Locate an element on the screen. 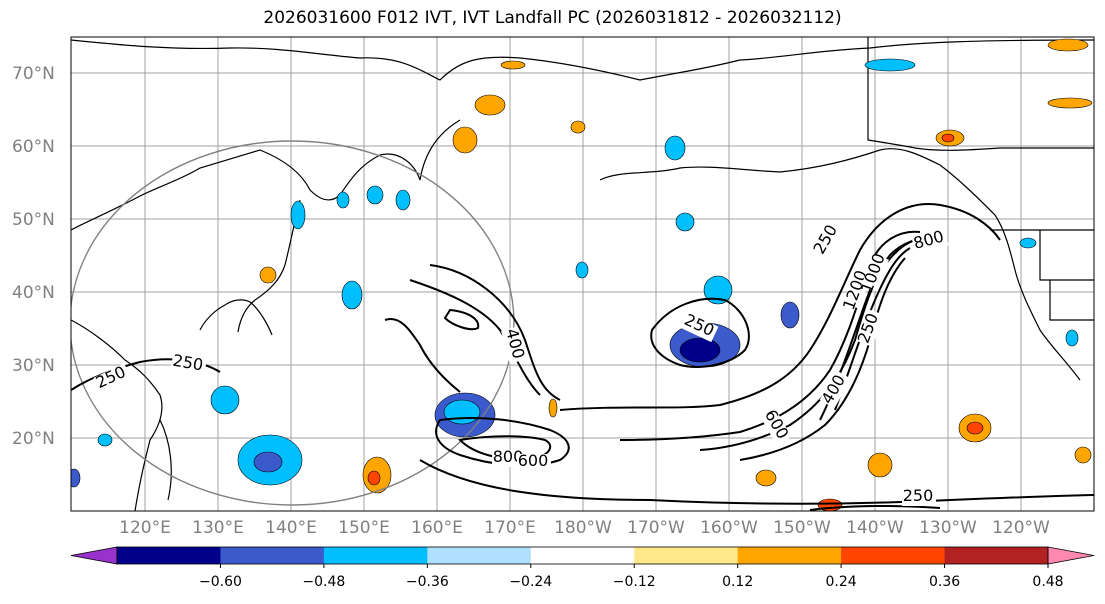 Image resolution: width=1105 pixels, height=604 pixels. lon-label: 150°W is located at coordinates (802, 528).